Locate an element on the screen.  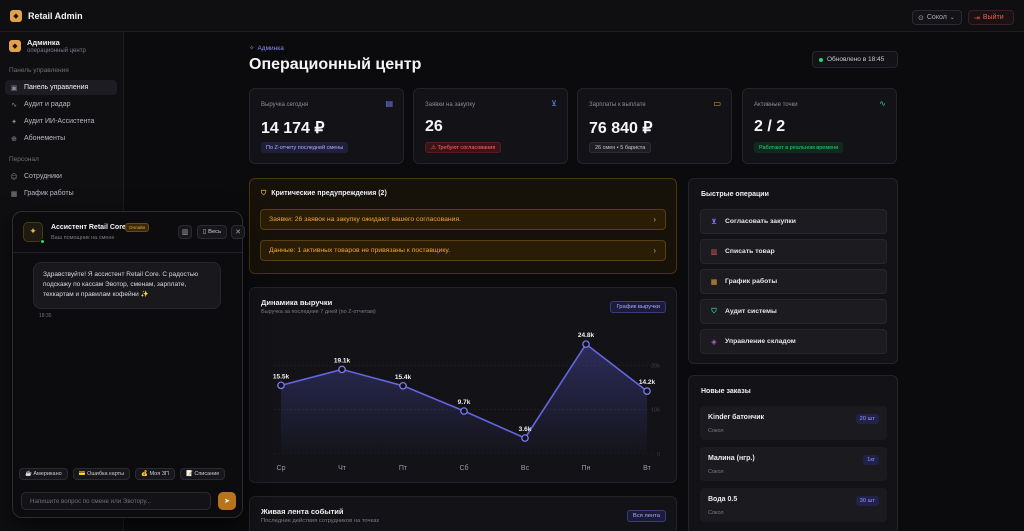
send-button: ➤ is located at coordinates (227, 501).